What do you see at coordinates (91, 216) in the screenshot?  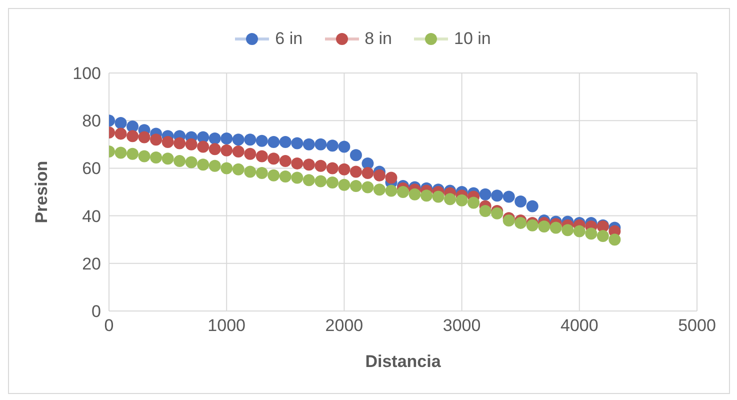 I see `y-tick-label: 40` at bounding box center [91, 216].